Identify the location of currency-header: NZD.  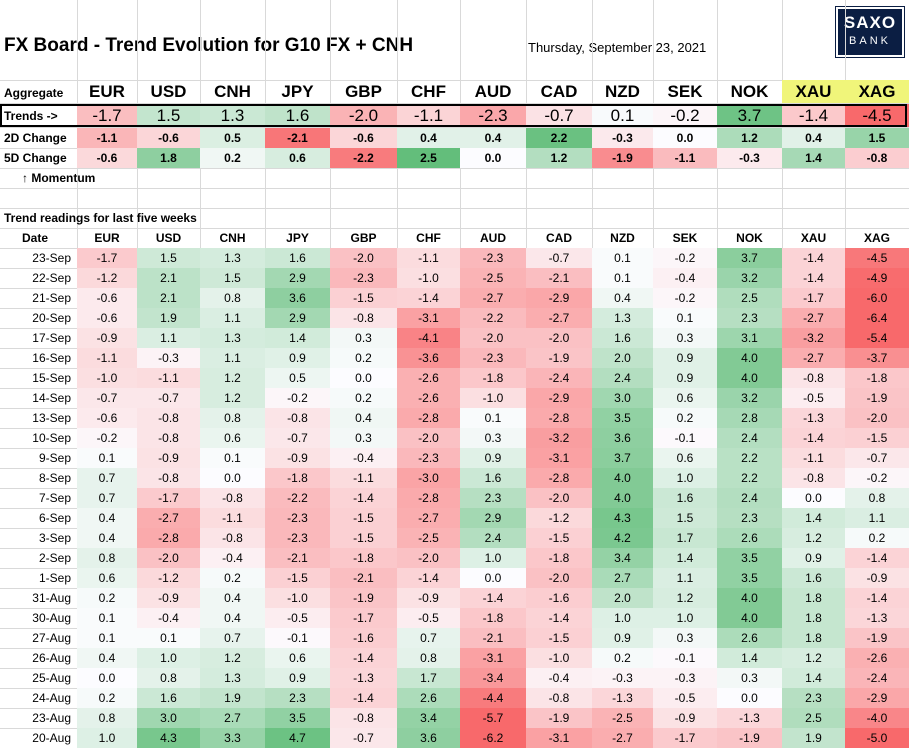
(622, 91).